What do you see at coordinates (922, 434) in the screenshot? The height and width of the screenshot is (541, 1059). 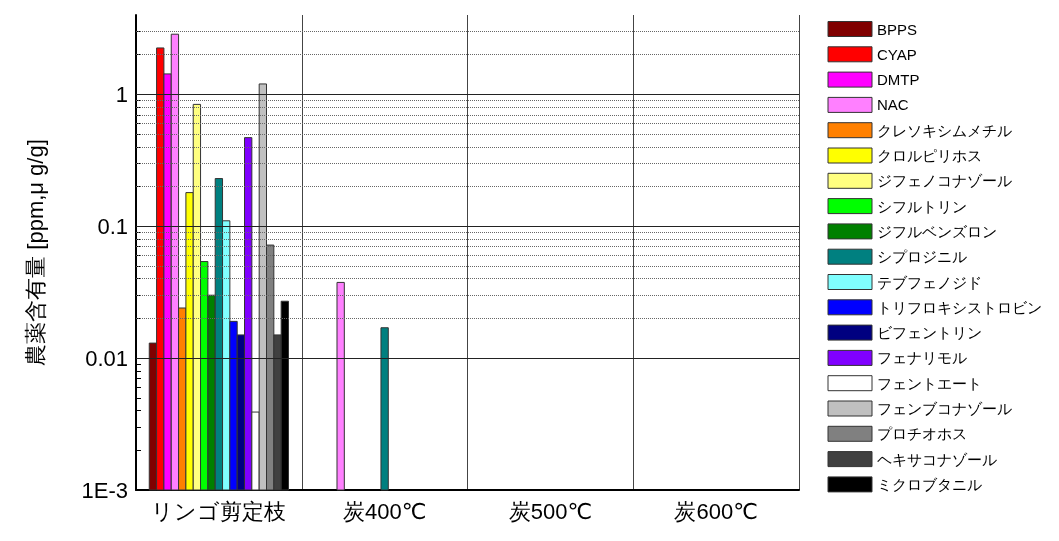 I see `legend-label: プロチオホス` at bounding box center [922, 434].